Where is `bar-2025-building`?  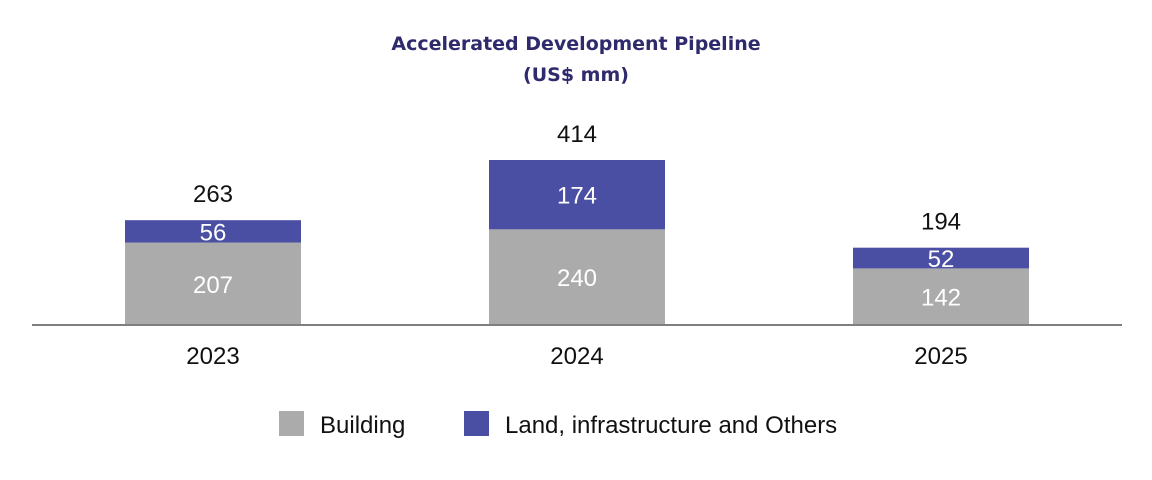 bar-2025-building is located at coordinates (941, 296).